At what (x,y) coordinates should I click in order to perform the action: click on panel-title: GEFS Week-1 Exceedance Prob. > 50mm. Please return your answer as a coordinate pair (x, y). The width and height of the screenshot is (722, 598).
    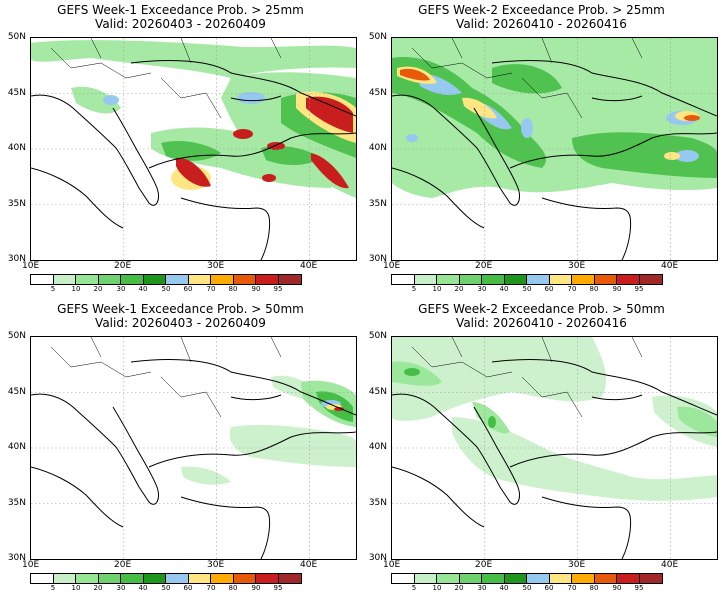
    Looking at the image, I should click on (180, 309).